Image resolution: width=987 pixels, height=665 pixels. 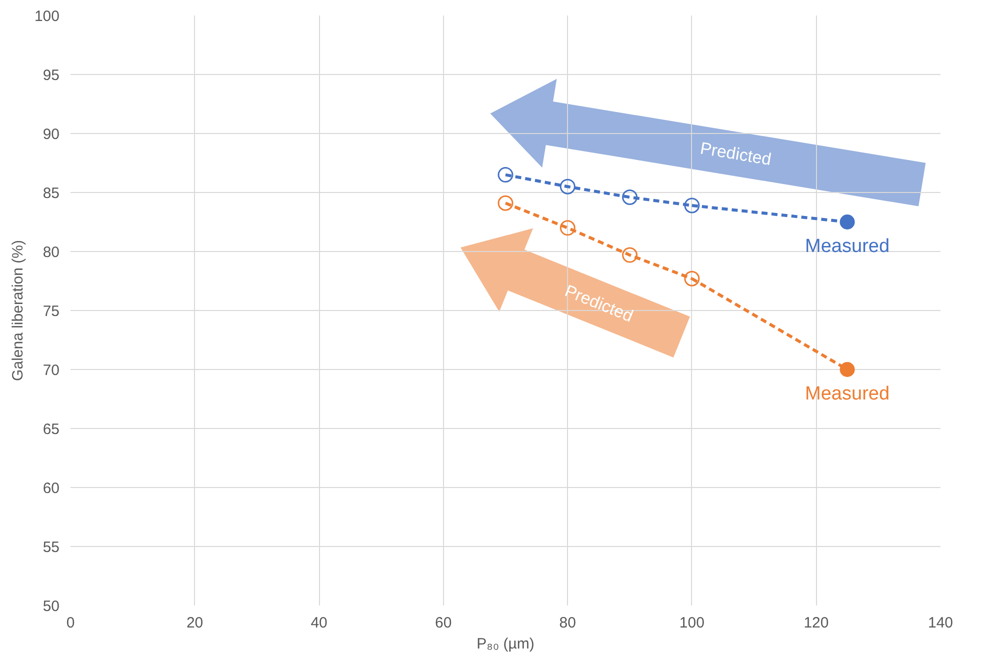 I want to click on y-tick-label: 70, so click(x=51, y=370).